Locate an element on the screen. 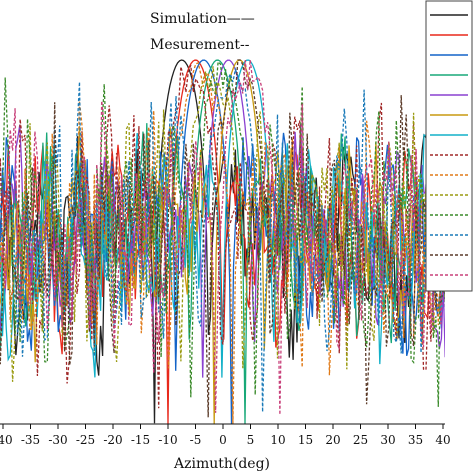  x-tick-label: -20 is located at coordinates (112, 440).